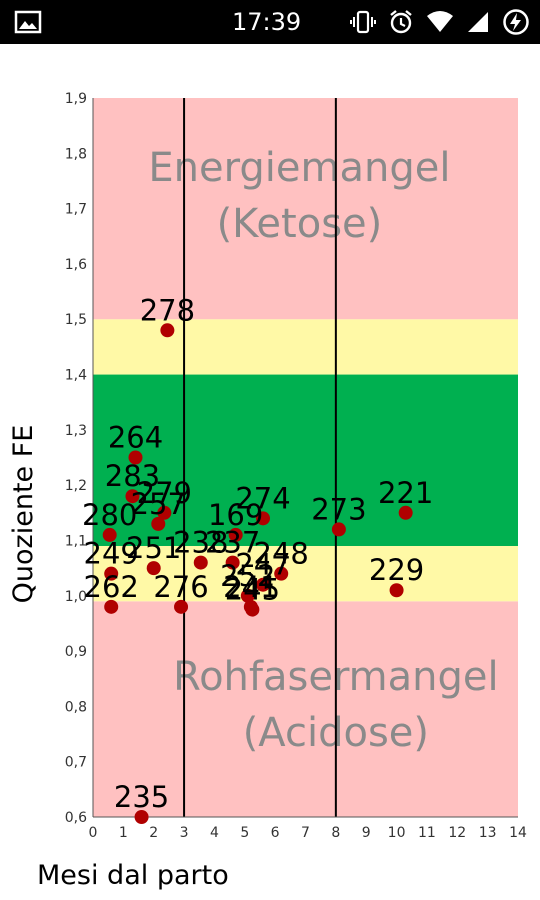 This screenshot has height=900, width=540. Describe the element at coordinates (76, 486) in the screenshot. I see `y-tick-label: 1,2` at that location.